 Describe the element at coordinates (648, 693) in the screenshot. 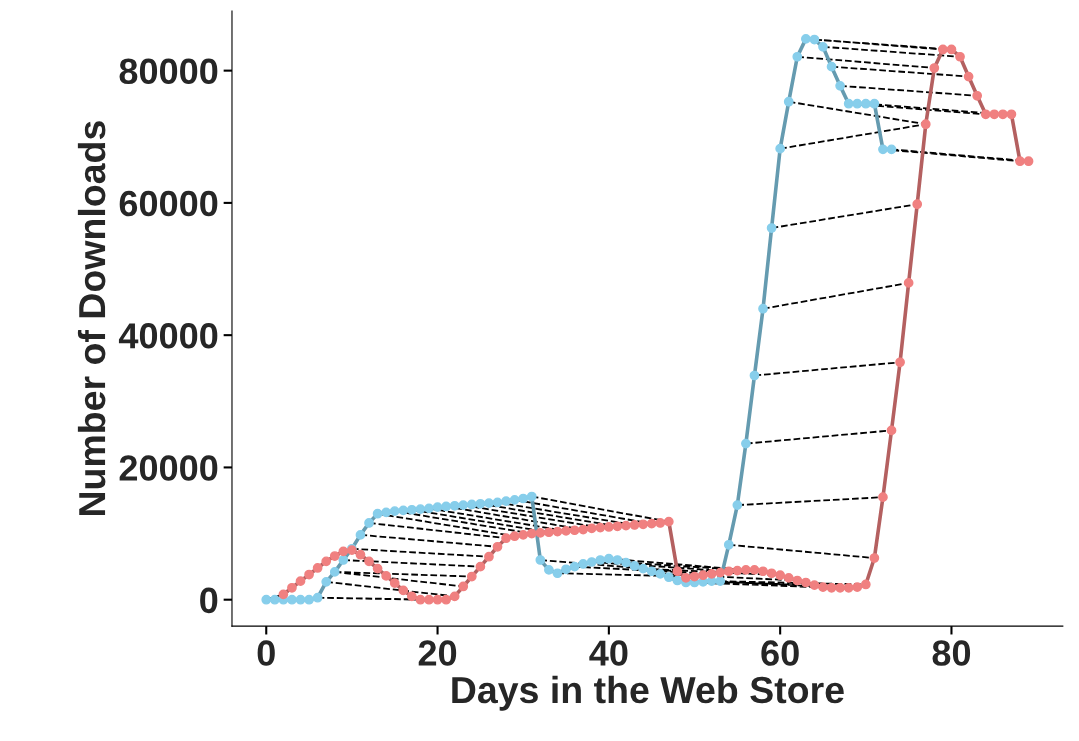

I see `x-axis-title: Days in the Web Store` at that location.